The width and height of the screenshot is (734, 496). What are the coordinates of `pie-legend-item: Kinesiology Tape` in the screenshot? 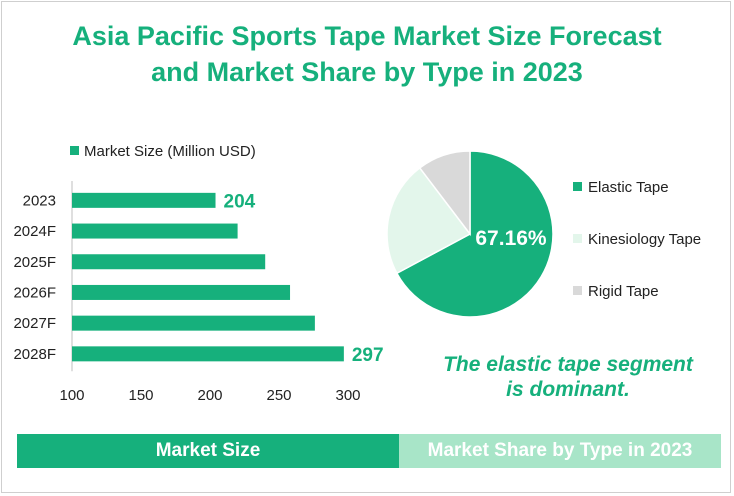 It's located at (637, 239).